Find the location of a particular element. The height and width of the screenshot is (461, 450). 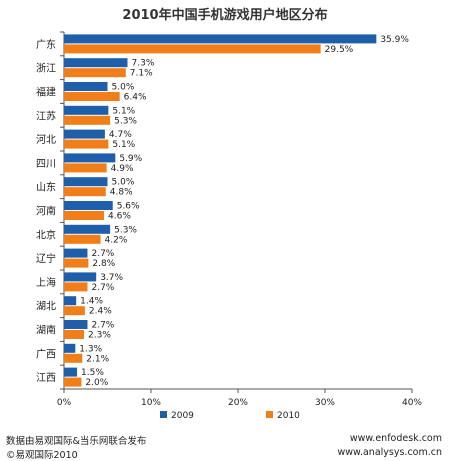

website-enfodesk: www.enfodesk.com is located at coordinates (395, 438).